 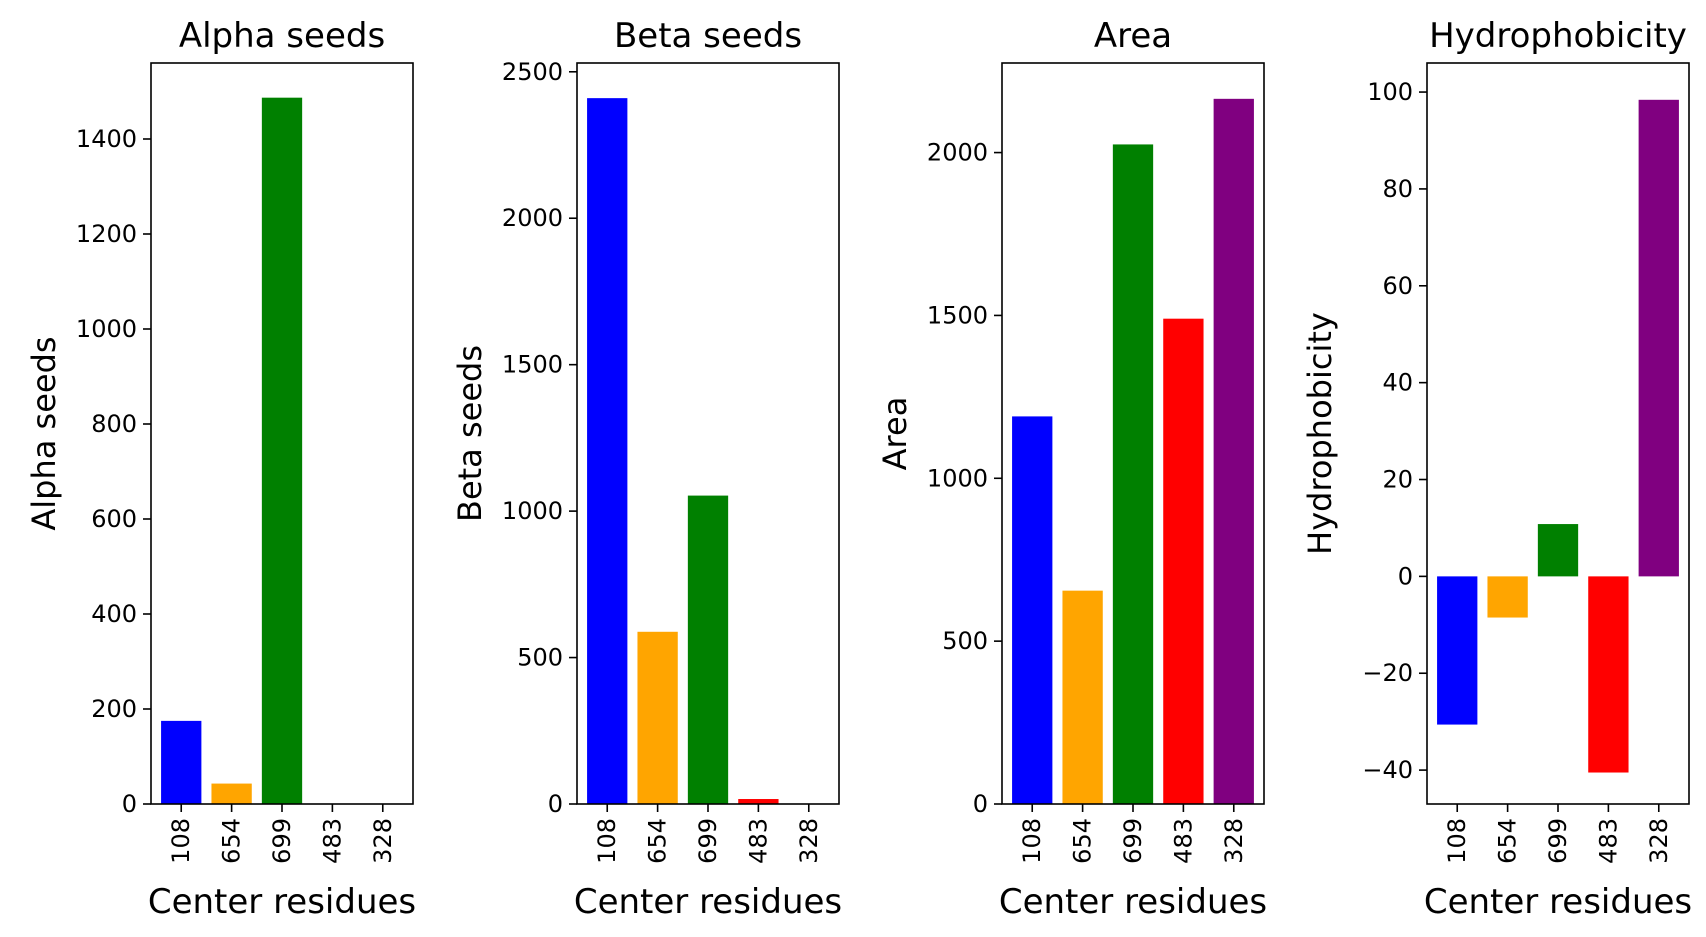 I want to click on y-axis-label: Hydrophobicity, so click(x=1320, y=433).